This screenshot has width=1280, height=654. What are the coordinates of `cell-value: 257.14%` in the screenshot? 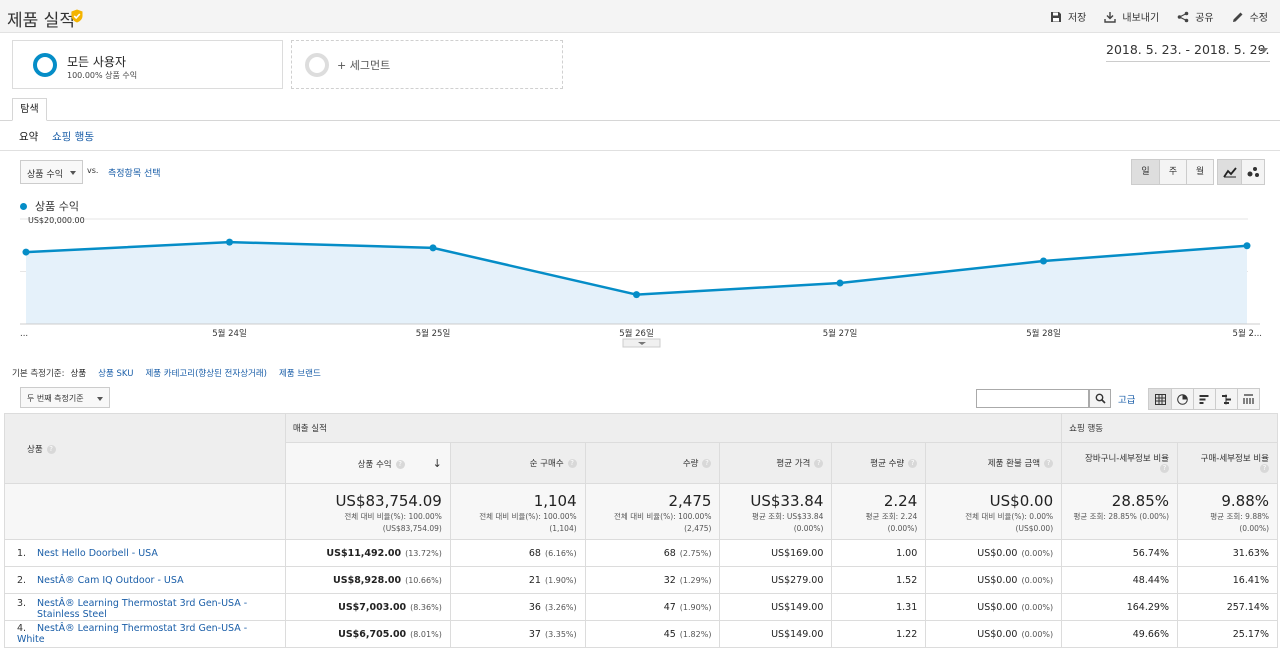 It's located at (1247, 607).